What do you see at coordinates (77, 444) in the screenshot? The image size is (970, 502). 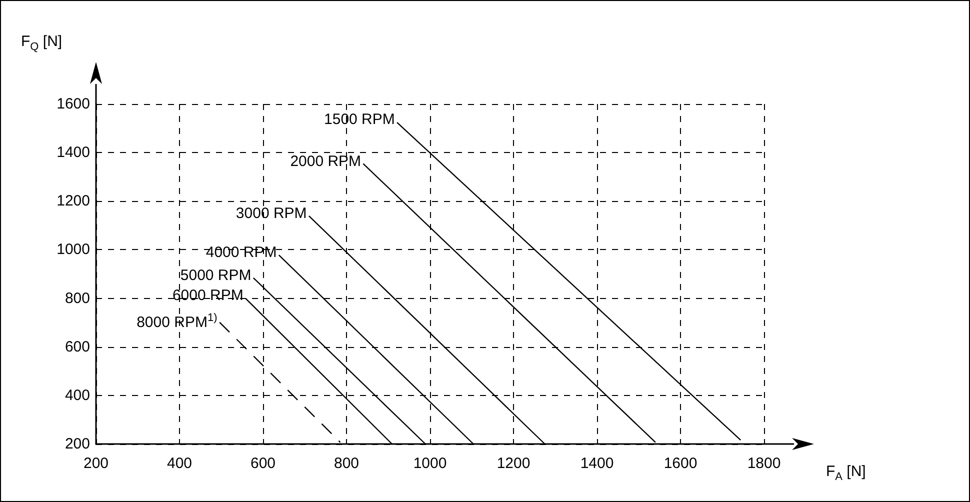 I see `y-tick-label: 200` at bounding box center [77, 444].